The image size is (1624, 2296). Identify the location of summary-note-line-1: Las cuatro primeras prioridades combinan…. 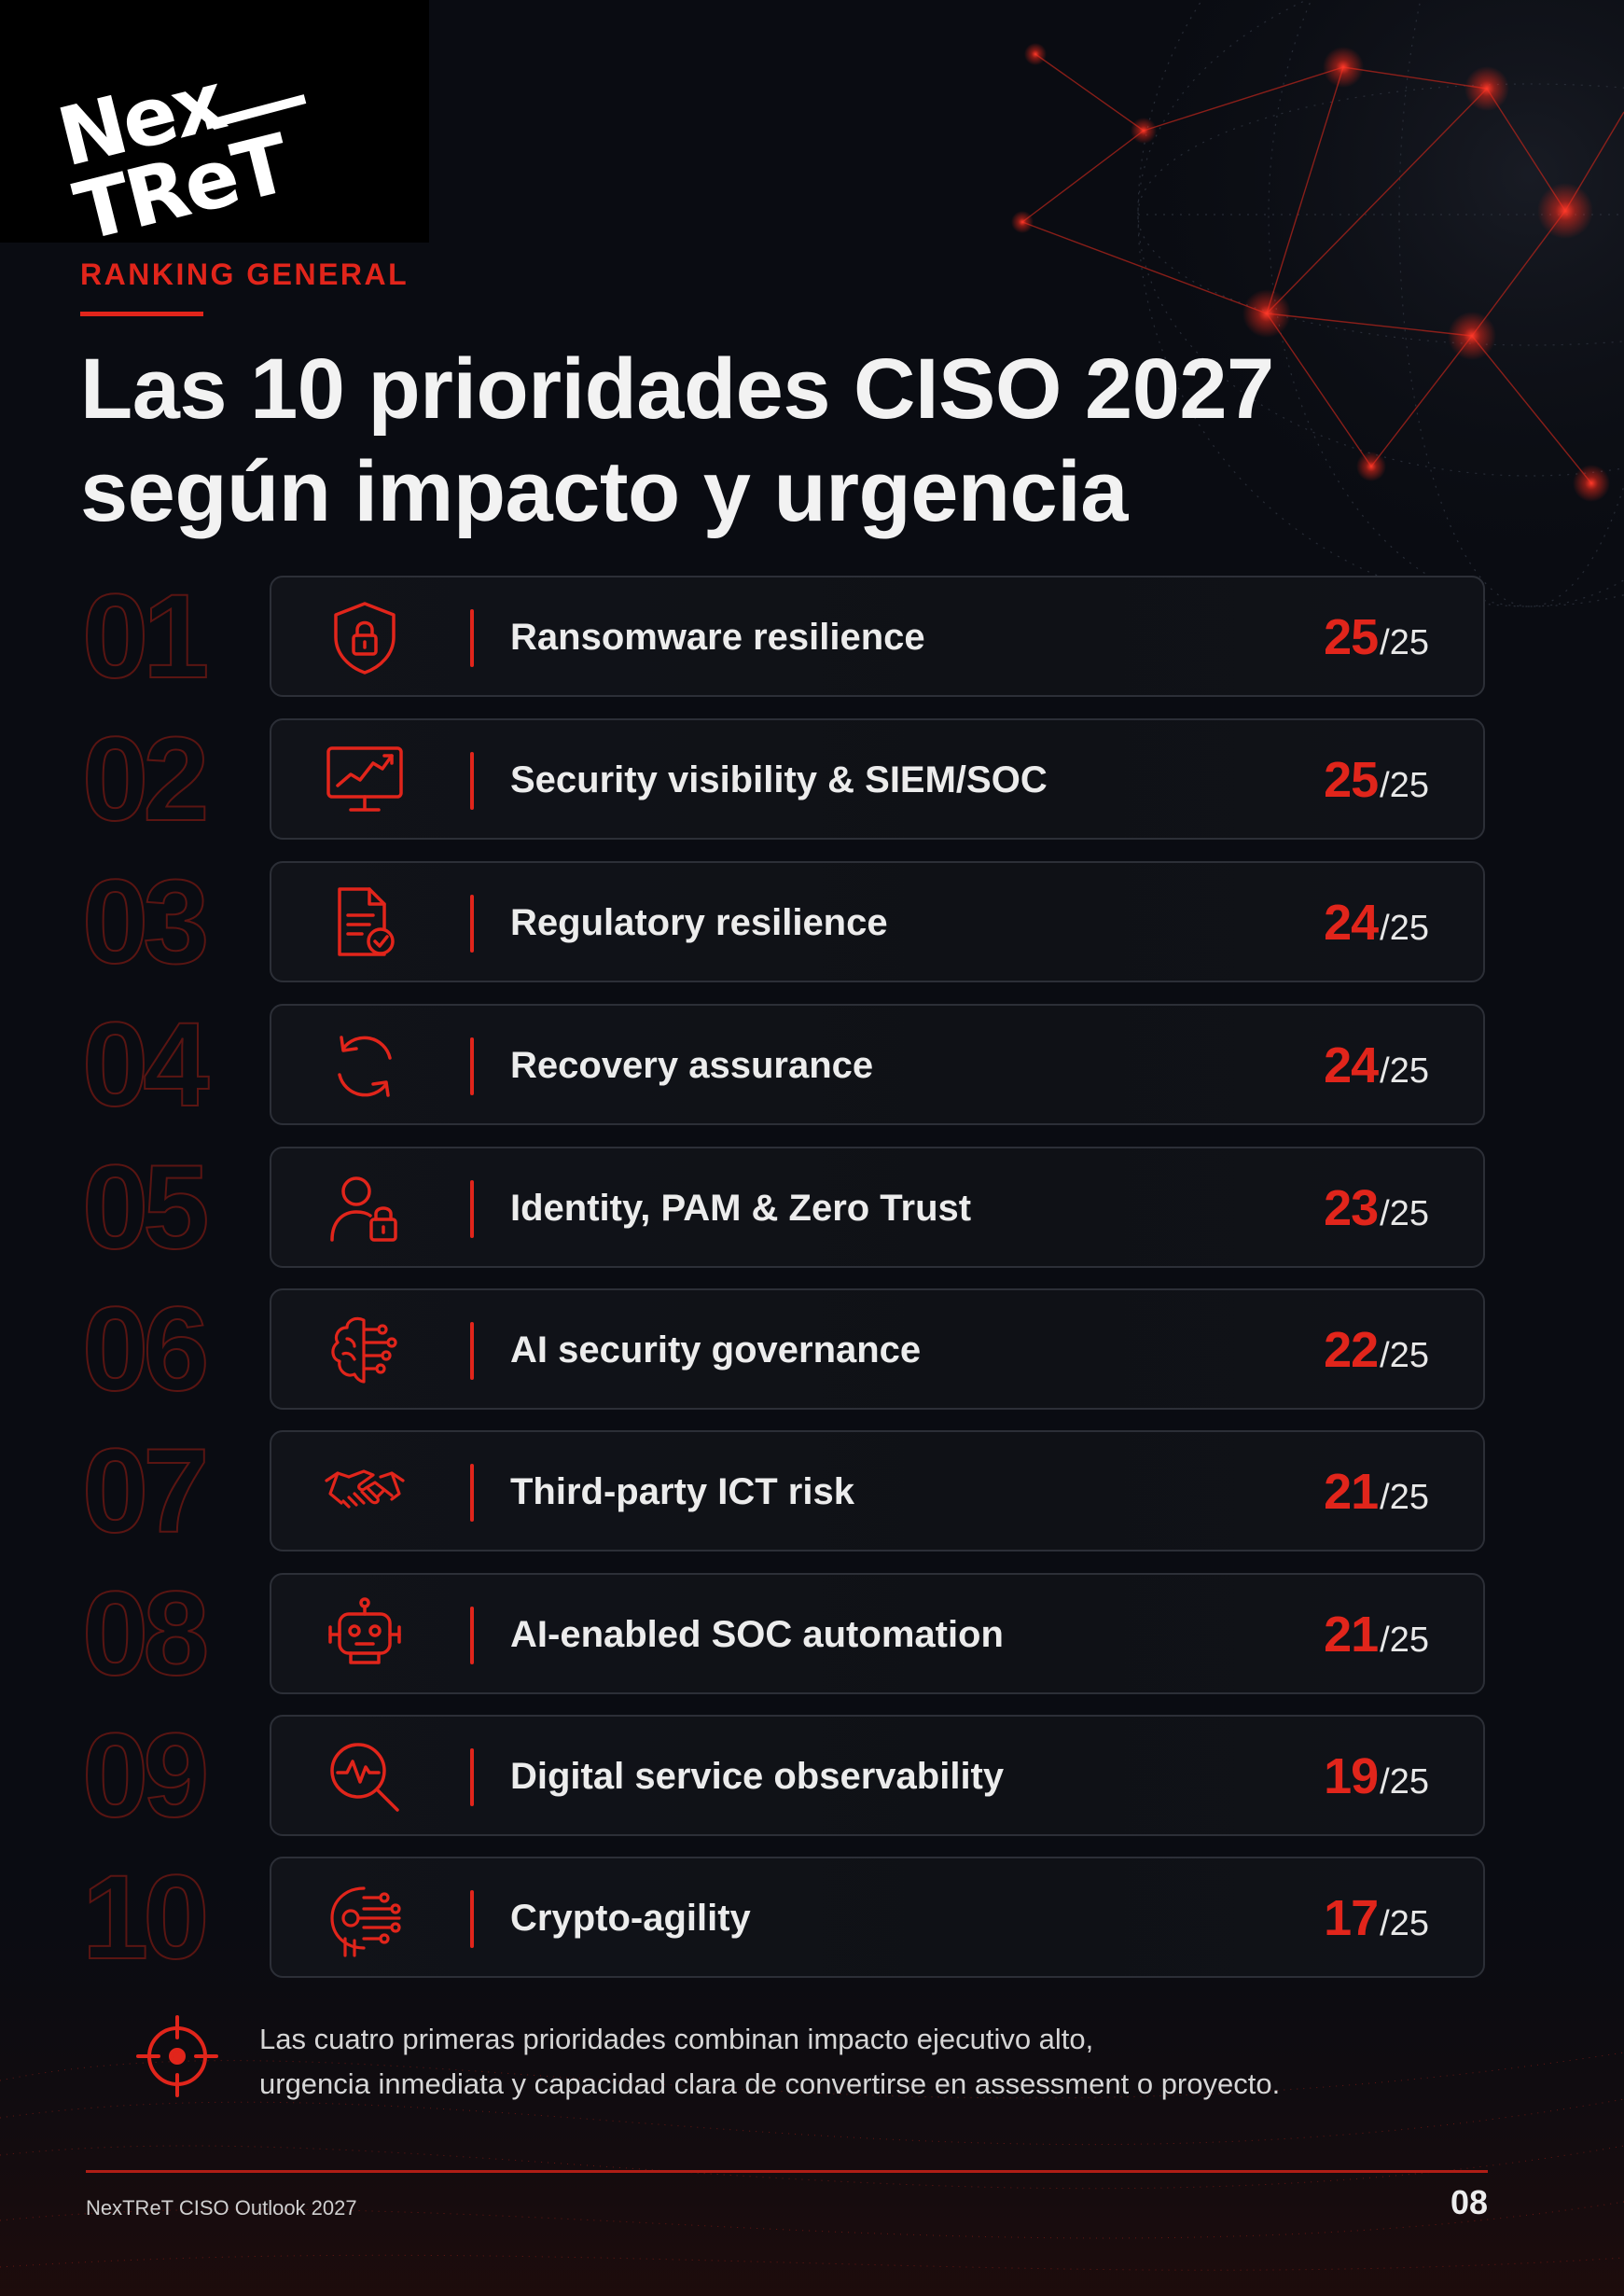
(676, 2039).